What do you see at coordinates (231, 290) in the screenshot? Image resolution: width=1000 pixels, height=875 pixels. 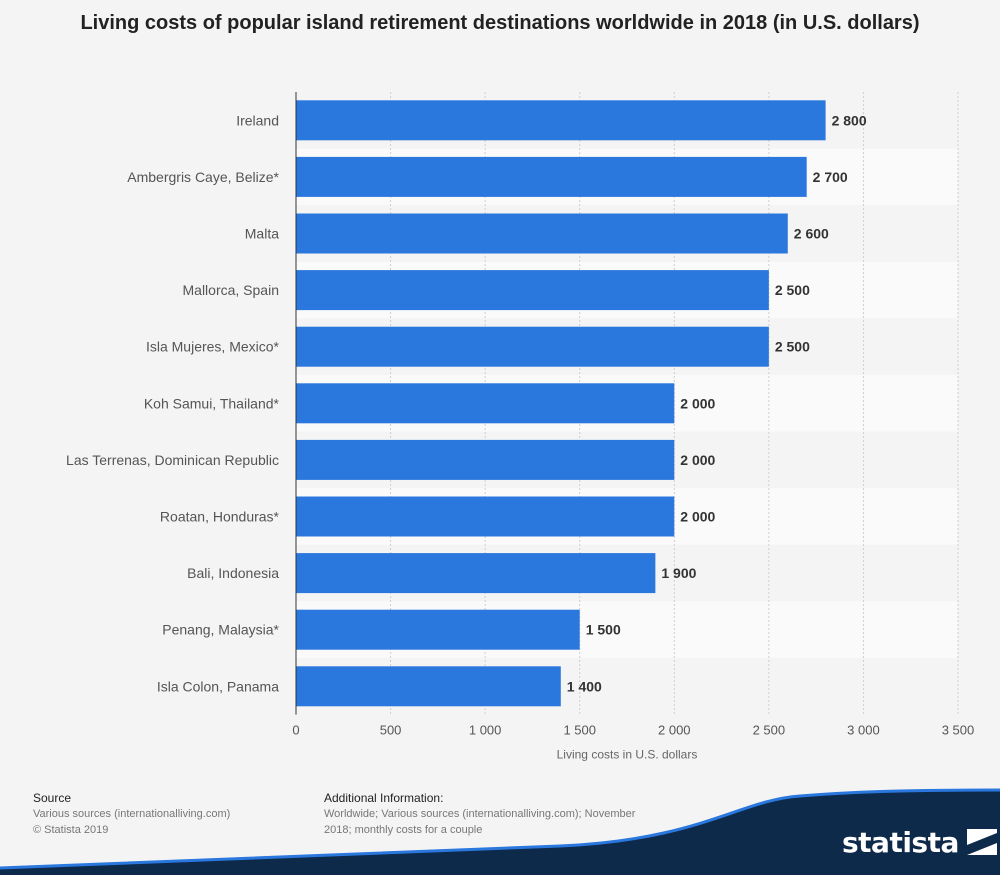 I see `category-label: Mallorca, Spain` at bounding box center [231, 290].